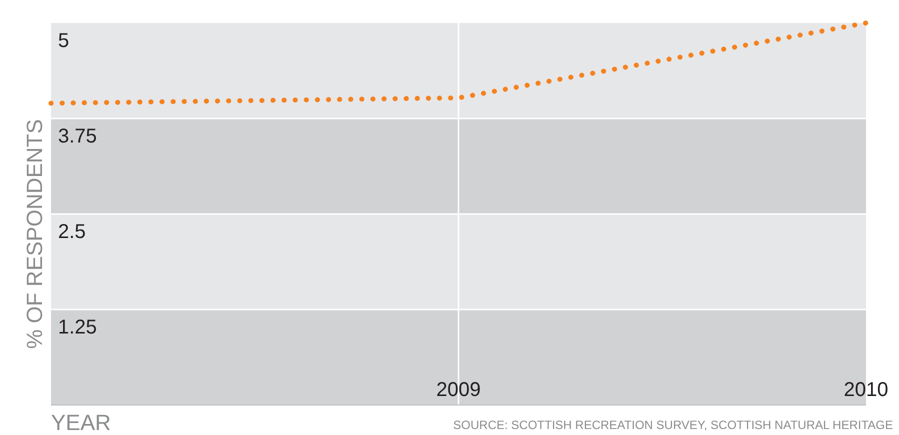 The height and width of the screenshot is (435, 899). Describe the element at coordinates (81, 422) in the screenshot. I see `x-axis-title: YEAR` at that location.